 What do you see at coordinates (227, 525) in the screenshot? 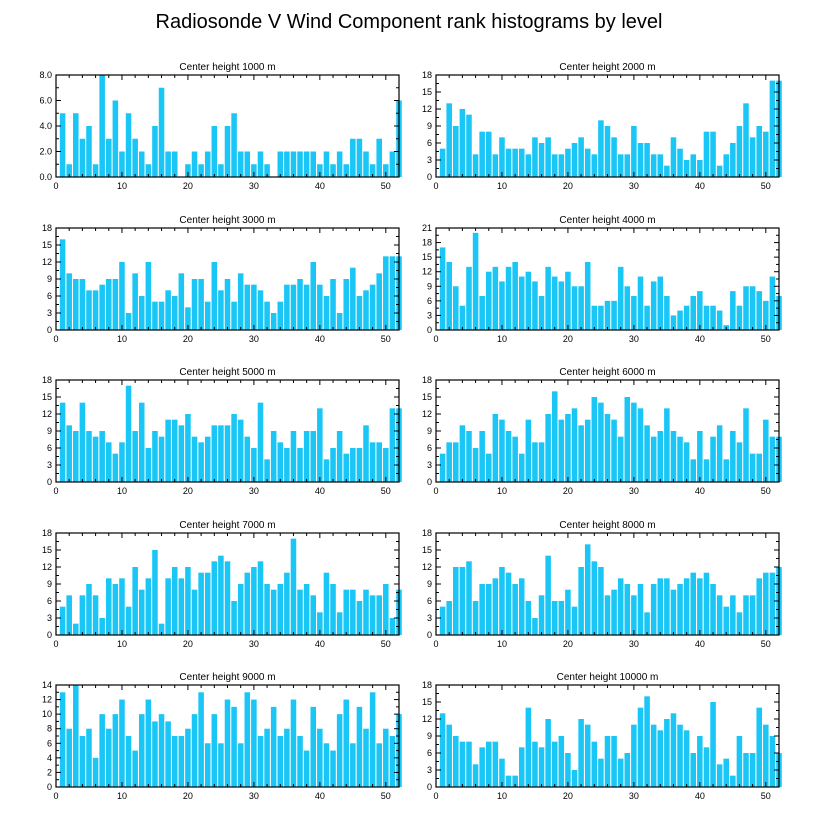
I see `panel-title: Center height 7000 m` at bounding box center [227, 525].